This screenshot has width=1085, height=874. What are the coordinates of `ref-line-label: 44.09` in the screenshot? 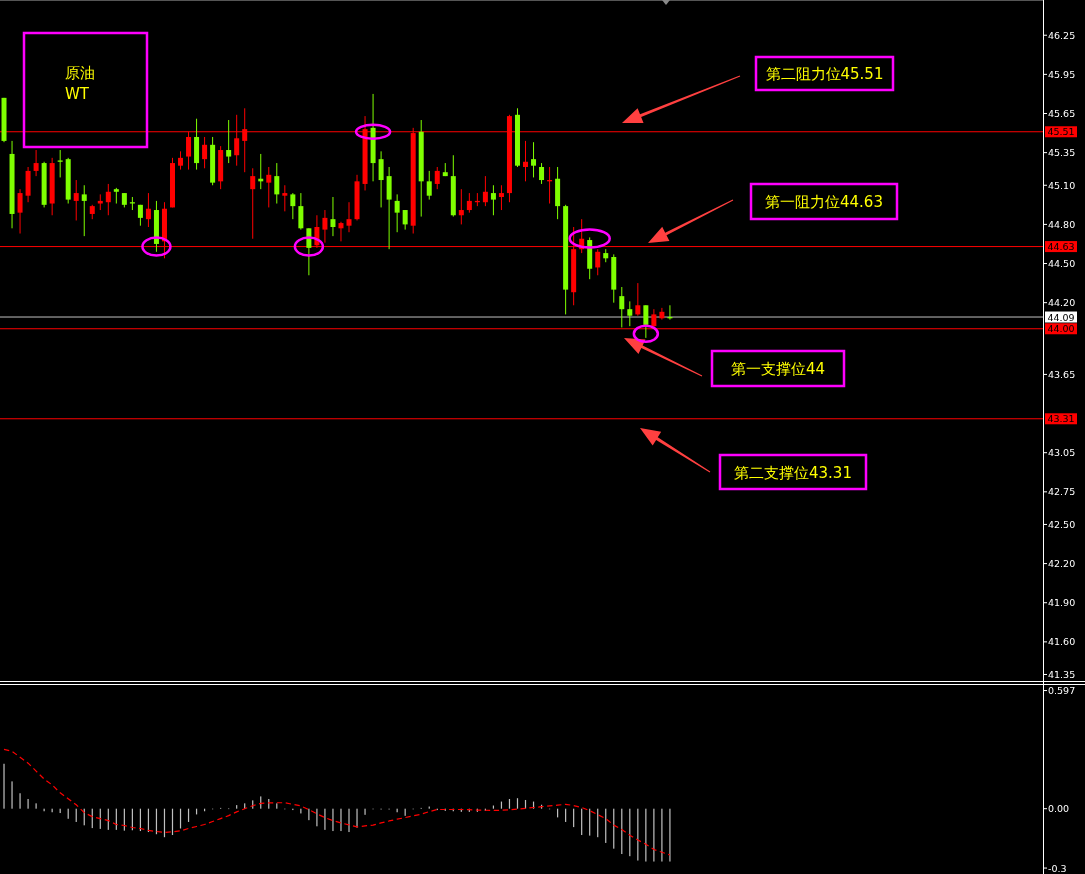 It's located at (1061, 317).